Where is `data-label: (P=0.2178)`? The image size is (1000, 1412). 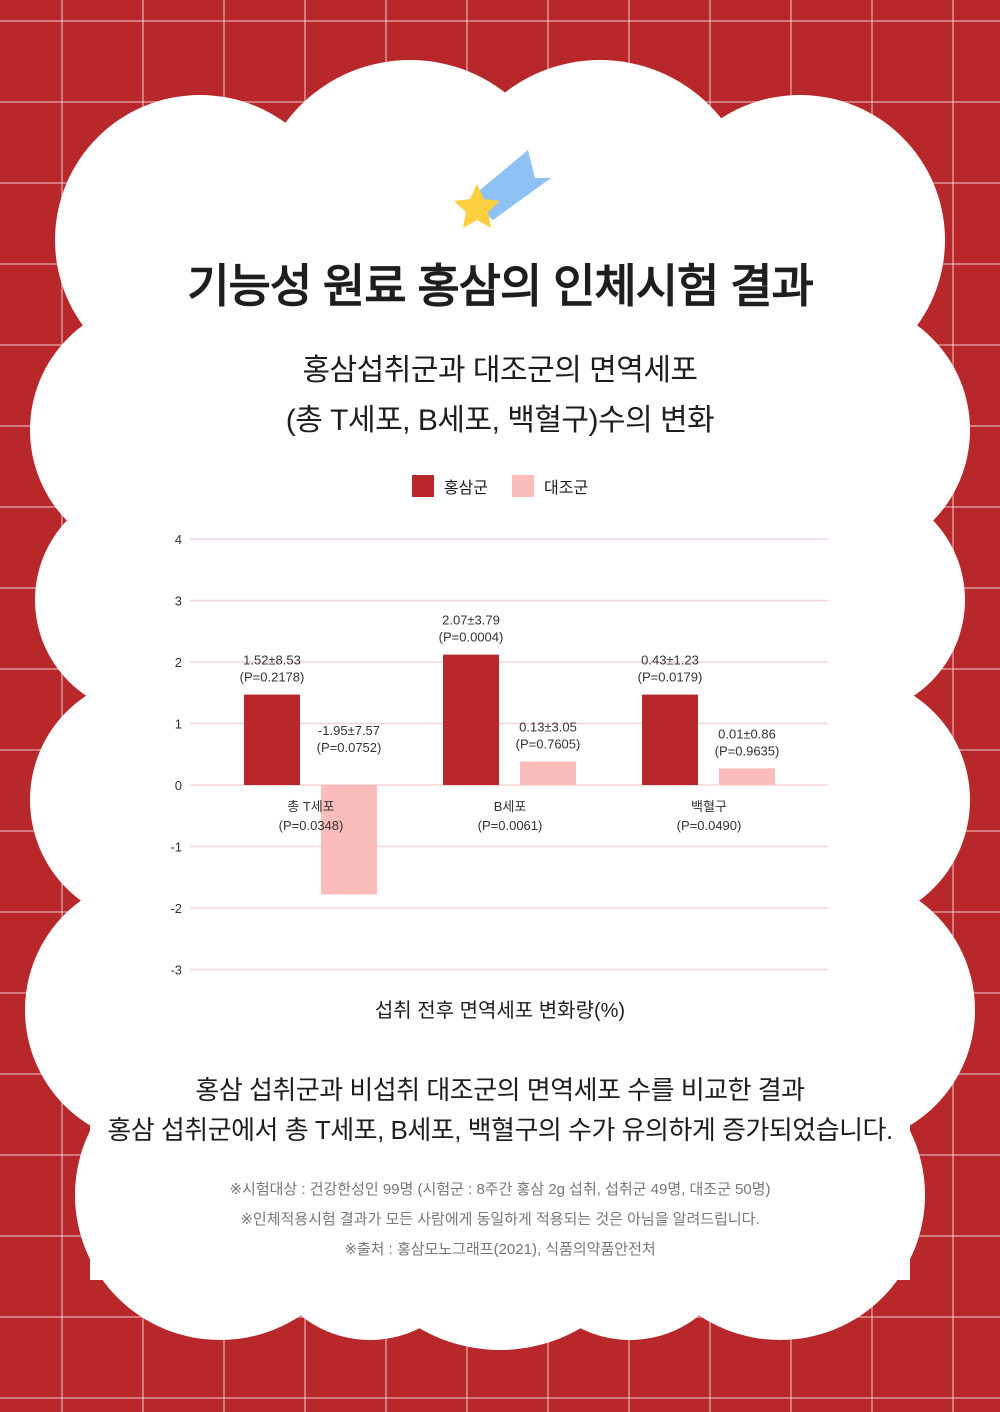
data-label: (P=0.2178) is located at coordinates (272, 677).